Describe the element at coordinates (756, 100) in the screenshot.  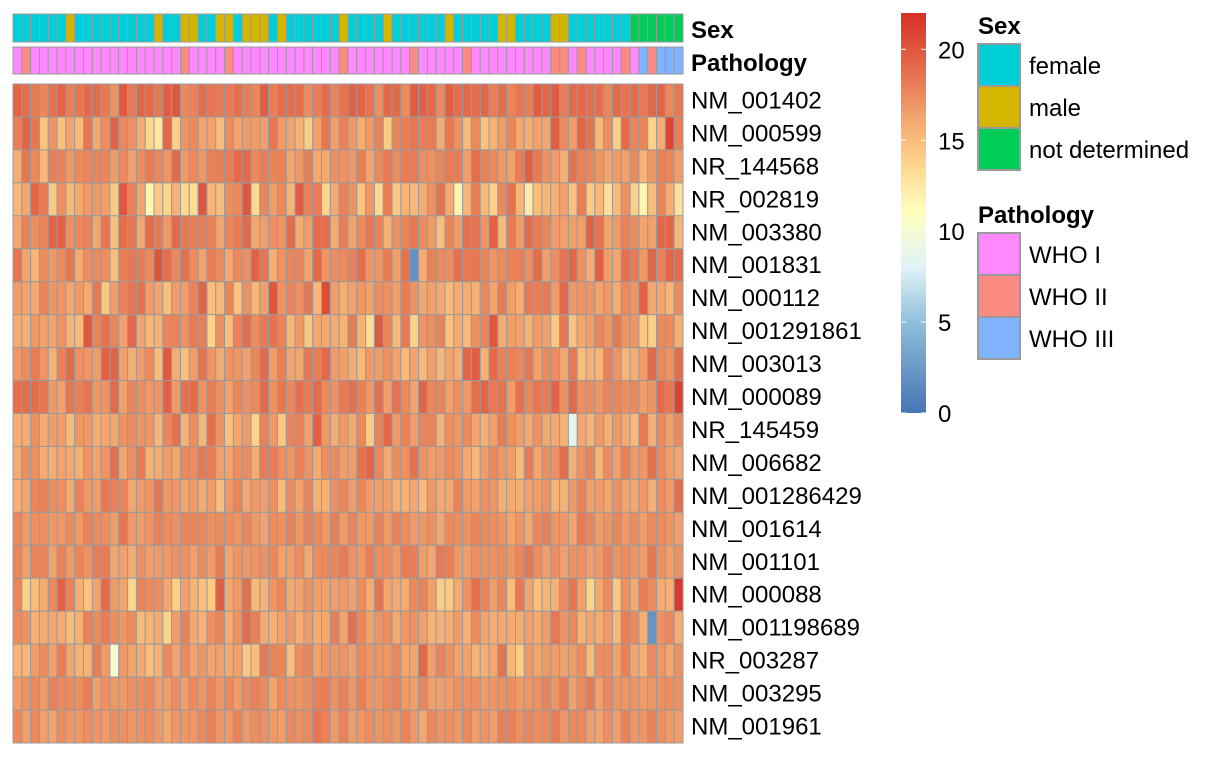
I see `row-label: NM_001402` at that location.